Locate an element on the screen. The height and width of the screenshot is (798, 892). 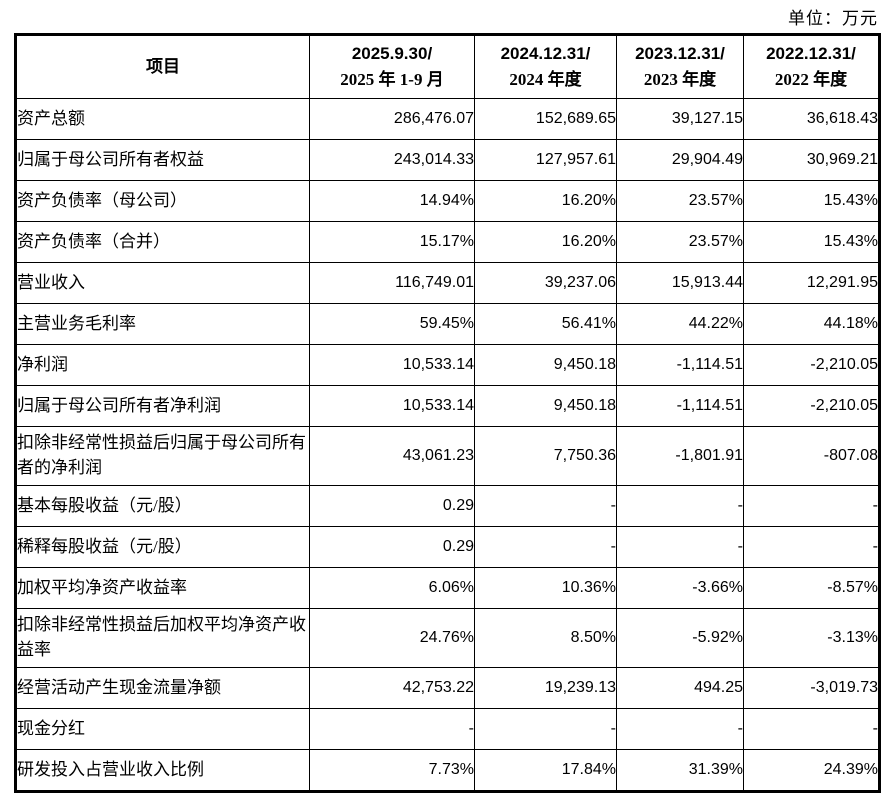
row-value: 44.22% is located at coordinates (680, 324).